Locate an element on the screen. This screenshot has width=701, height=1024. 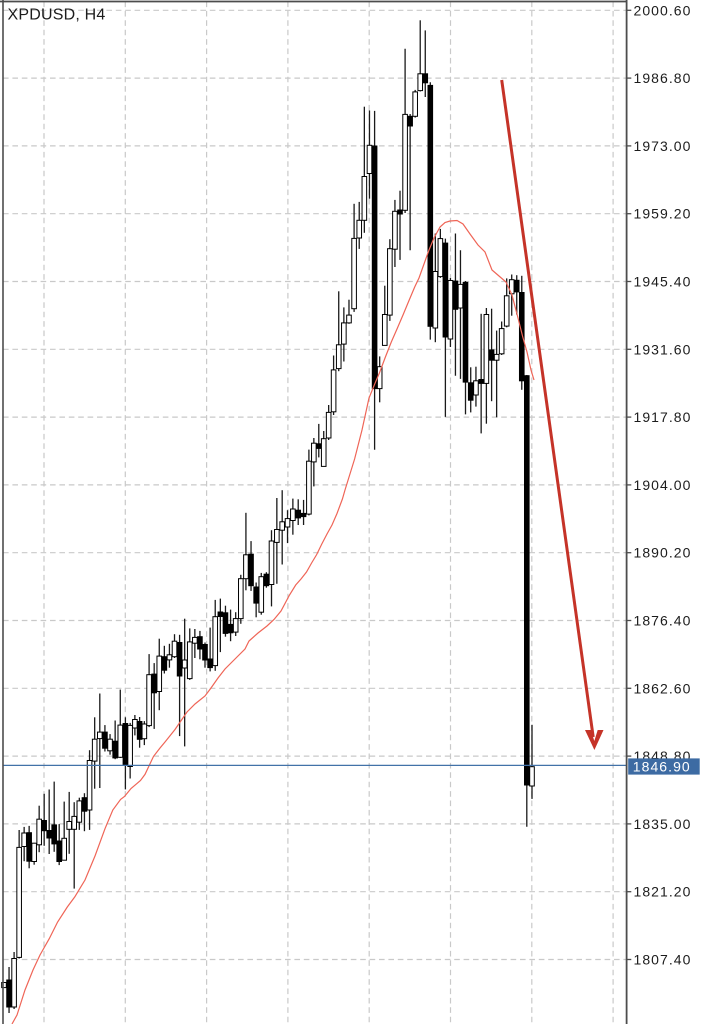
svg-text: 1931.60 is located at coordinates (663, 349).